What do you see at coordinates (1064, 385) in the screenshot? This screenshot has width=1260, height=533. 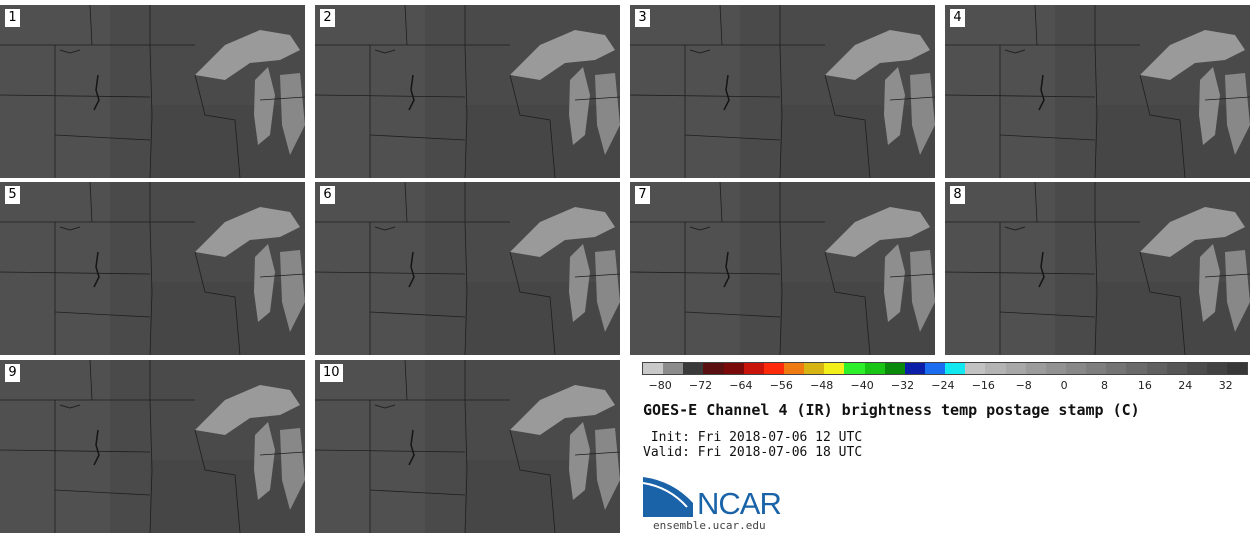 I see `colorbar-tick-label: 0` at bounding box center [1064, 385].